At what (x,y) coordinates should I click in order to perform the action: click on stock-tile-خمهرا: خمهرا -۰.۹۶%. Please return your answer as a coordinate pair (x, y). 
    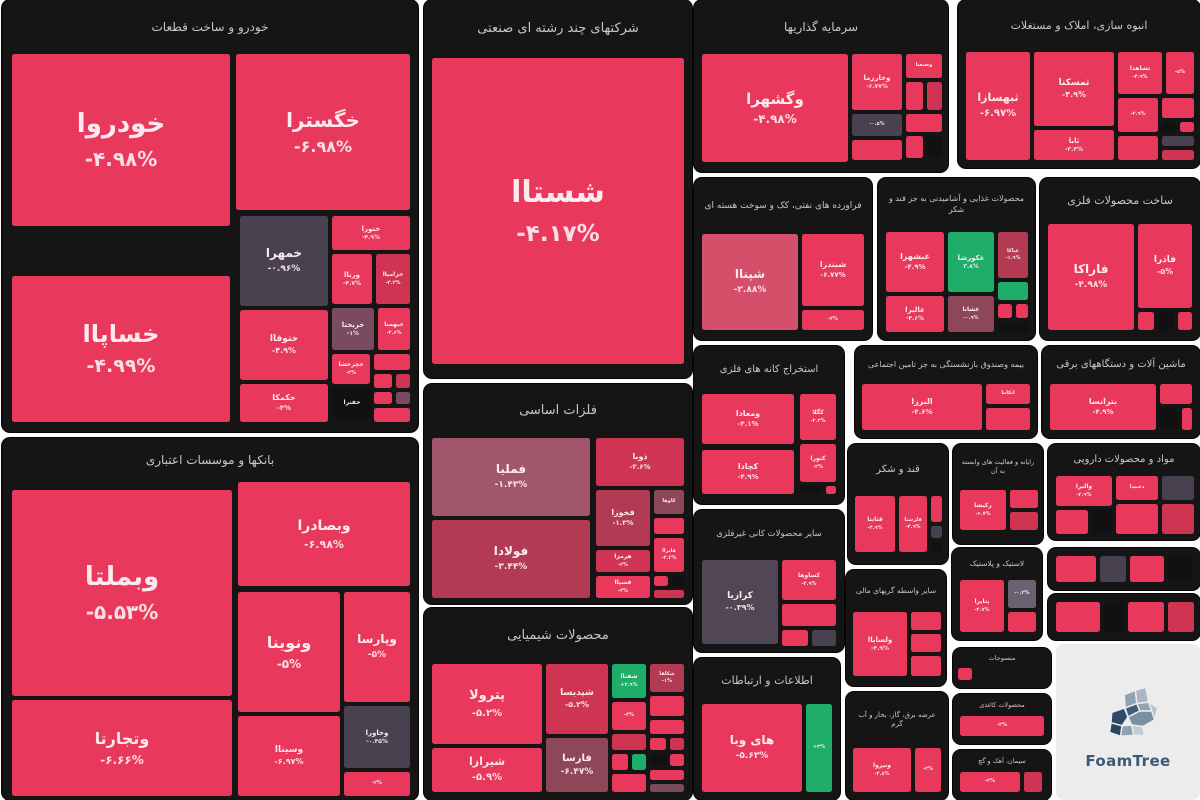
    Looking at the image, I should click on (284, 261).